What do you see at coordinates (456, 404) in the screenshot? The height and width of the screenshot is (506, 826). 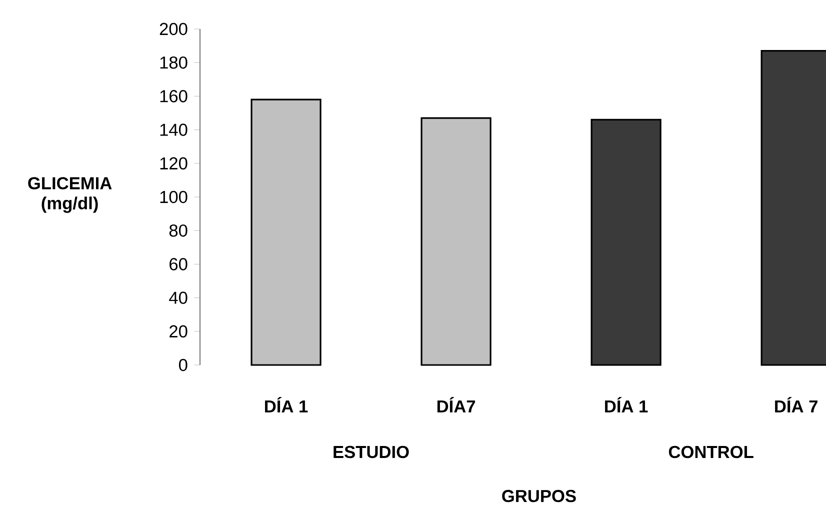 I see `x-tick-label: DÍA7` at bounding box center [456, 404].